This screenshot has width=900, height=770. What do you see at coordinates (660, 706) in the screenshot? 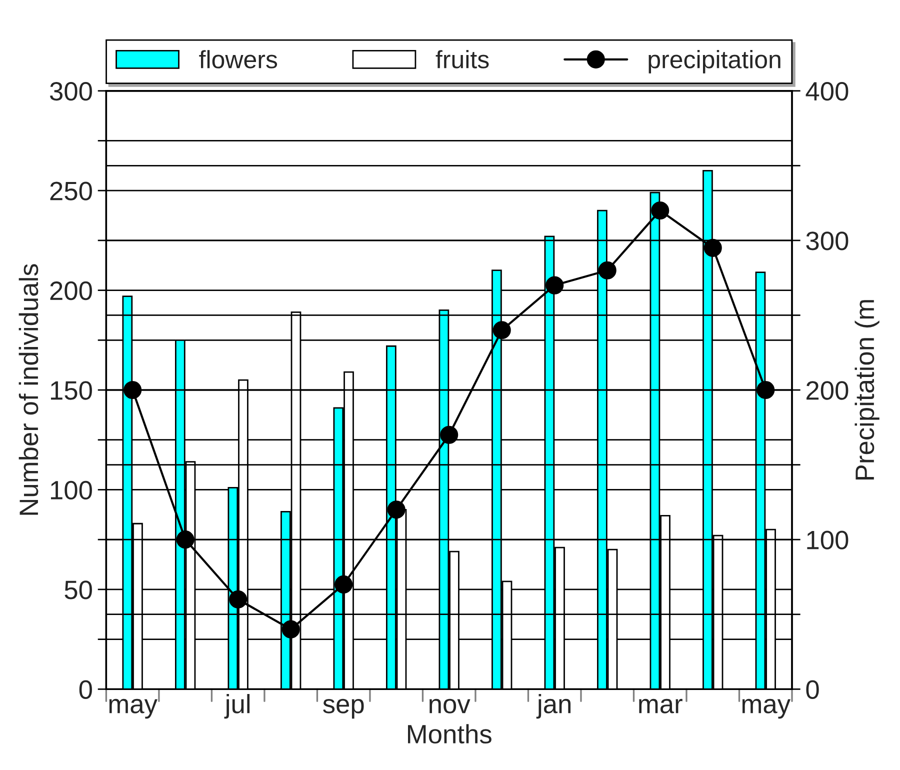
I see `x-tick-label: mar` at bounding box center [660, 706].